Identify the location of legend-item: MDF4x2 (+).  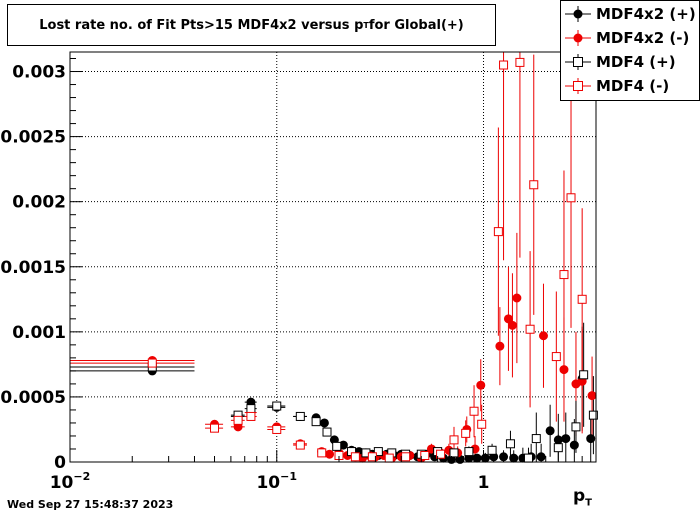
(630, 14).